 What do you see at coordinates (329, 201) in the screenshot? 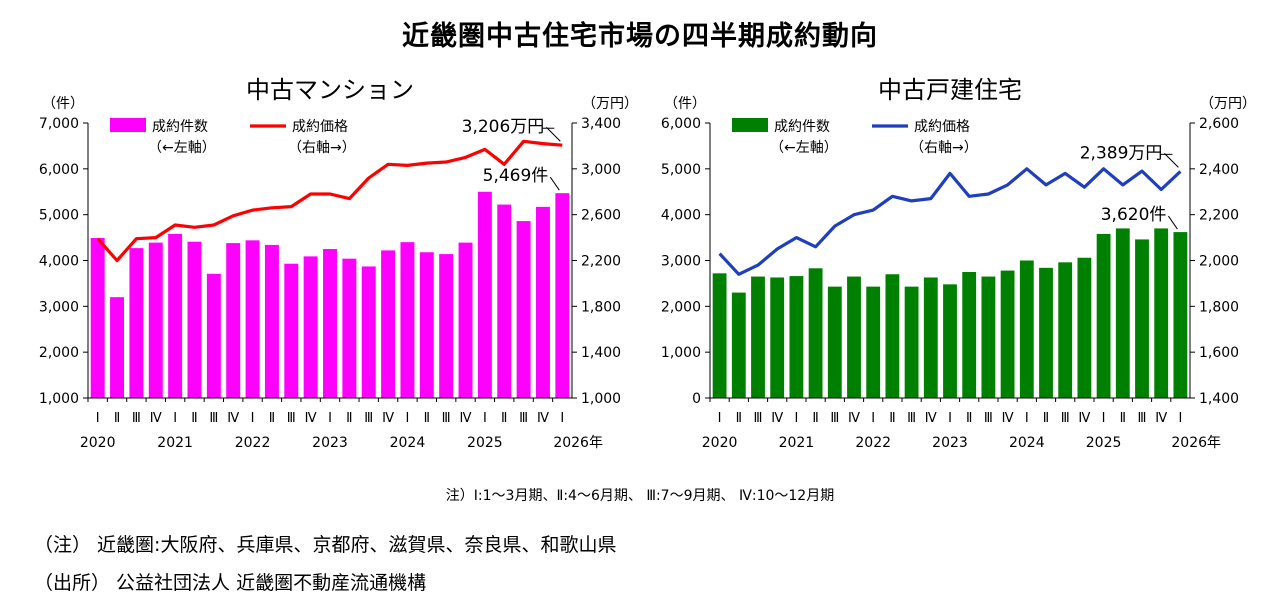
I see `price-line` at bounding box center [329, 201].